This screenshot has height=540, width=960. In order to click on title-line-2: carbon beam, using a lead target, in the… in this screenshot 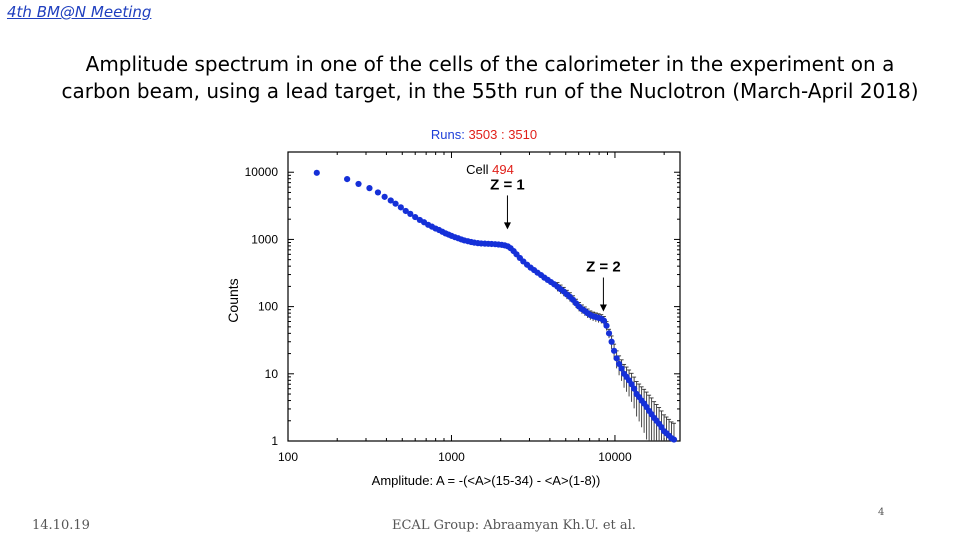, I will do `click(490, 91)`.